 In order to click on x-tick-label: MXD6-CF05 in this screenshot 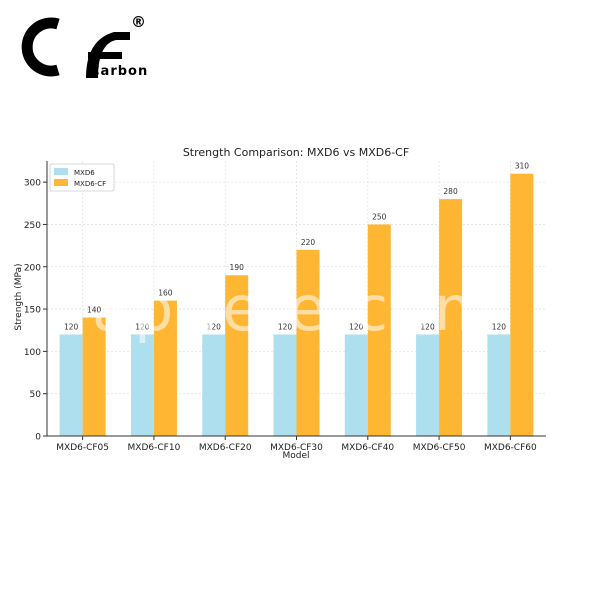, I will do `click(82, 448)`.